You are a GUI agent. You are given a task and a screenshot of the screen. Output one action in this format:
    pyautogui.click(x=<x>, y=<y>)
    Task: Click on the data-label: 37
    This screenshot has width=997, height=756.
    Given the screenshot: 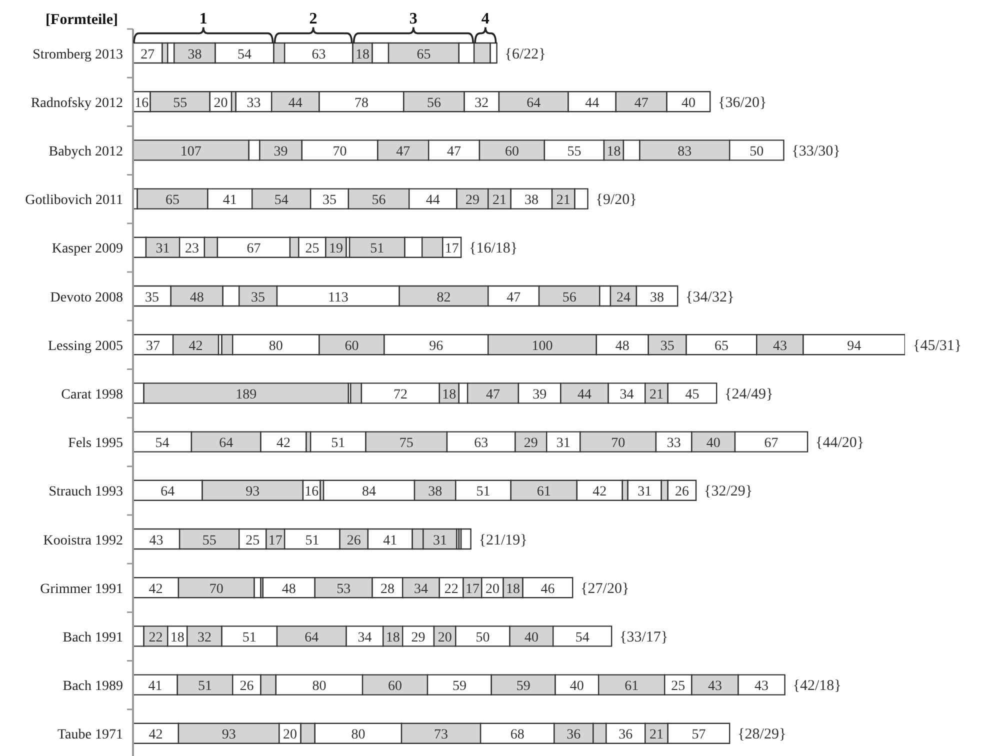 What is the action you would take?
    pyautogui.click(x=153, y=346)
    